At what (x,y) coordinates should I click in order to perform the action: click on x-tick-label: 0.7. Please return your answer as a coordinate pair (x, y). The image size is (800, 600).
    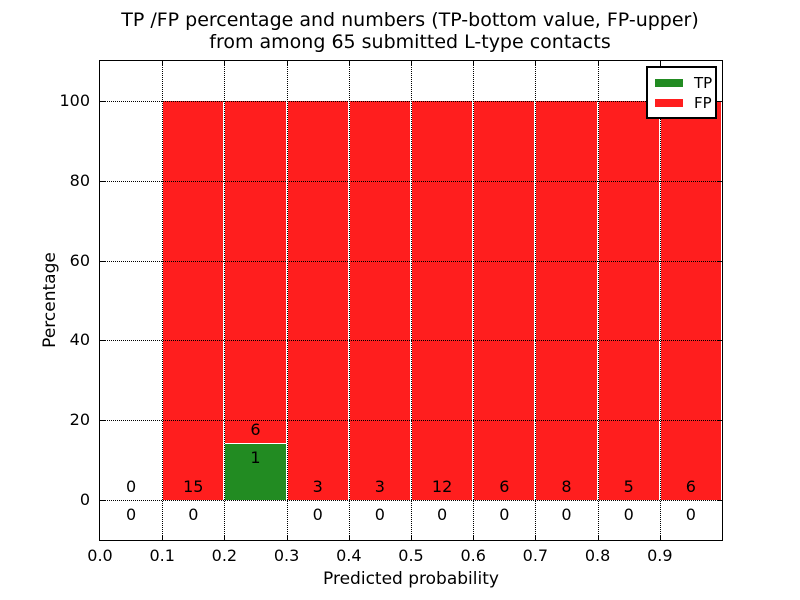
    Looking at the image, I should click on (535, 555).